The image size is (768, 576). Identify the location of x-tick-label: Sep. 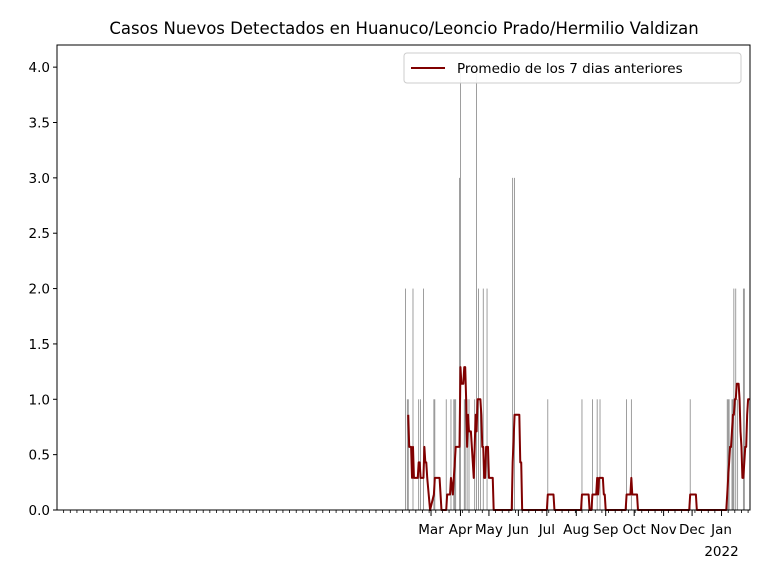
(605, 530).